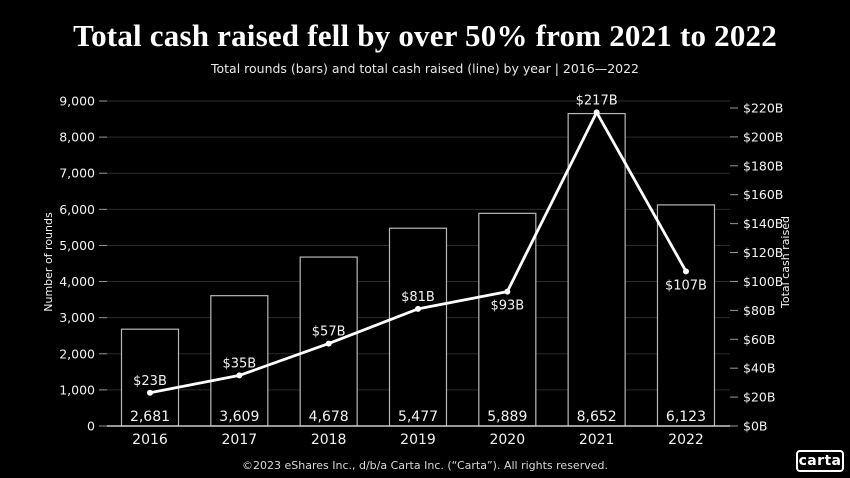 The image size is (850, 478). Describe the element at coordinates (763, 194) in the screenshot. I see `right-tick-label: $160B` at that location.